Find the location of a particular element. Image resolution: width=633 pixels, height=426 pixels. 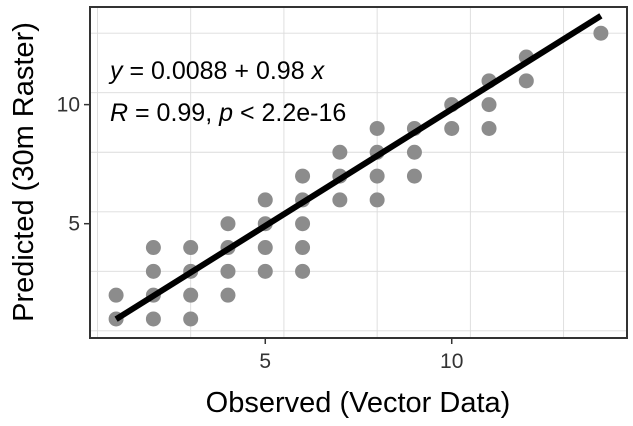

x-tick-label: 10 is located at coordinates (451, 361).